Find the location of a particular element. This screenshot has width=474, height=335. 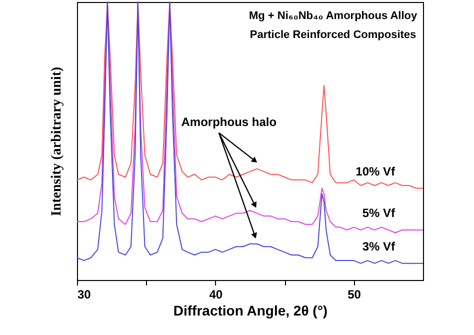

annotation: Mg + Ni₆₀Nb₄₀ Amorphous Alloy is located at coordinates (333, 16).